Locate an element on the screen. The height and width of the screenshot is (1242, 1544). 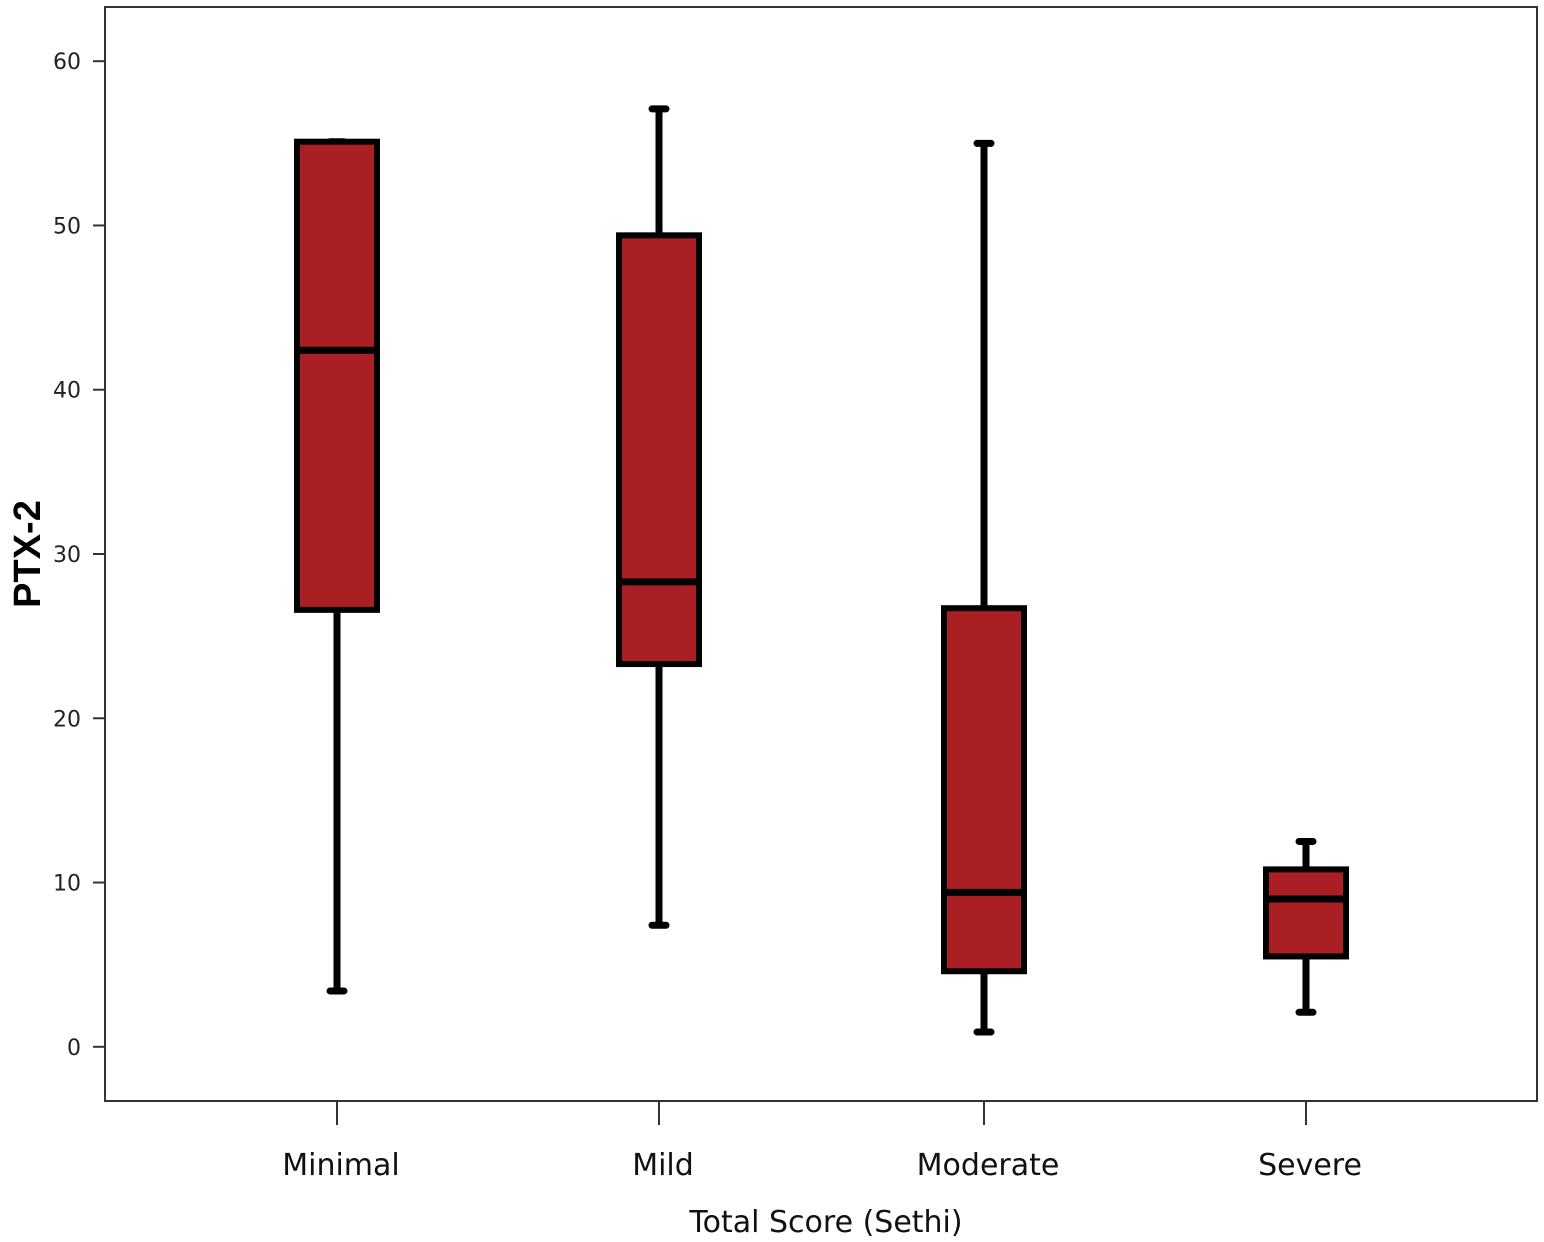
box-minimal is located at coordinates (337, 566).